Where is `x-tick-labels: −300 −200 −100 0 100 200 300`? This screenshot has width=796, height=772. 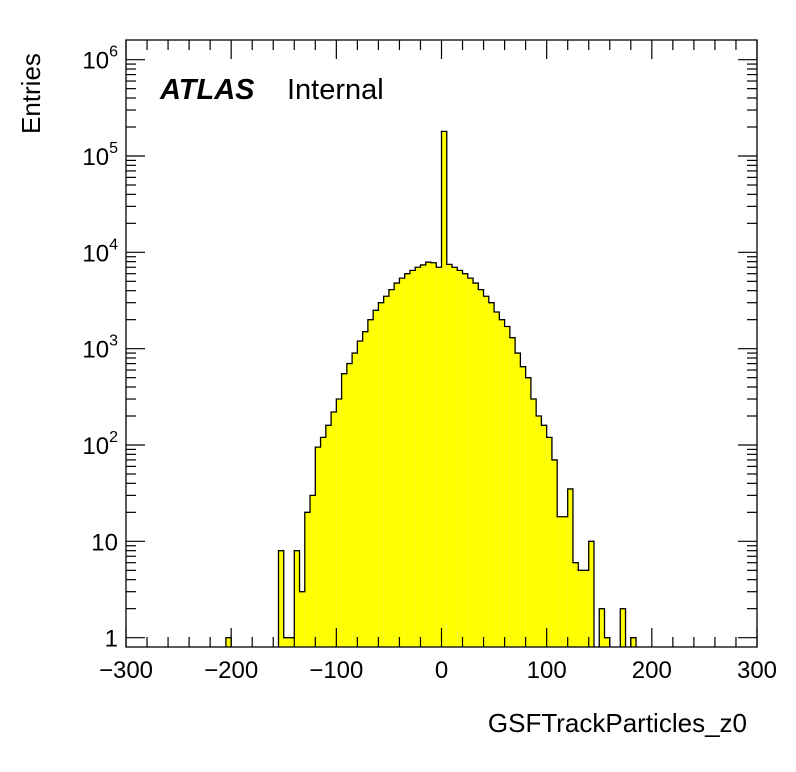 x-tick-labels: −300 −200 −100 0 100 200 300 is located at coordinates (438, 670).